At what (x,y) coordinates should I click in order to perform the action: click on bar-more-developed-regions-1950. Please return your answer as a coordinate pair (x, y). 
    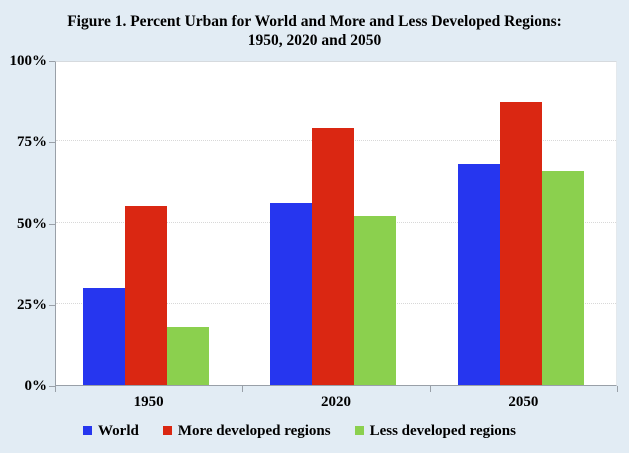
    Looking at the image, I should click on (146, 295).